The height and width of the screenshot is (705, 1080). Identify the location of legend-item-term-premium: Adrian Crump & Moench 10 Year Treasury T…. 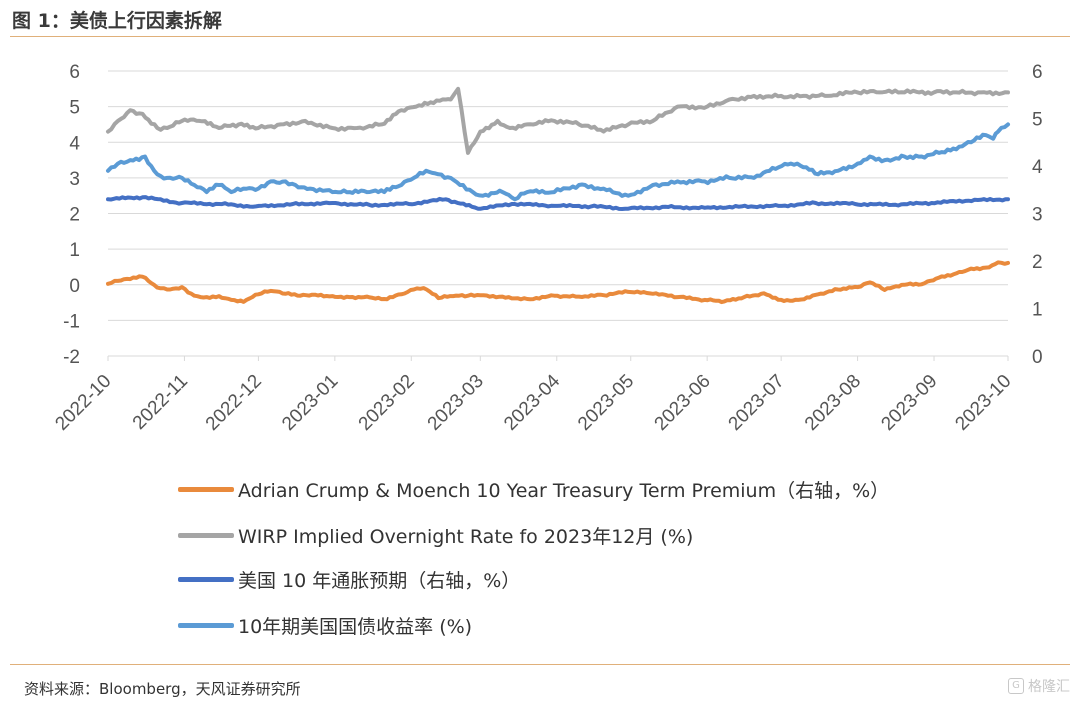
(533, 489).